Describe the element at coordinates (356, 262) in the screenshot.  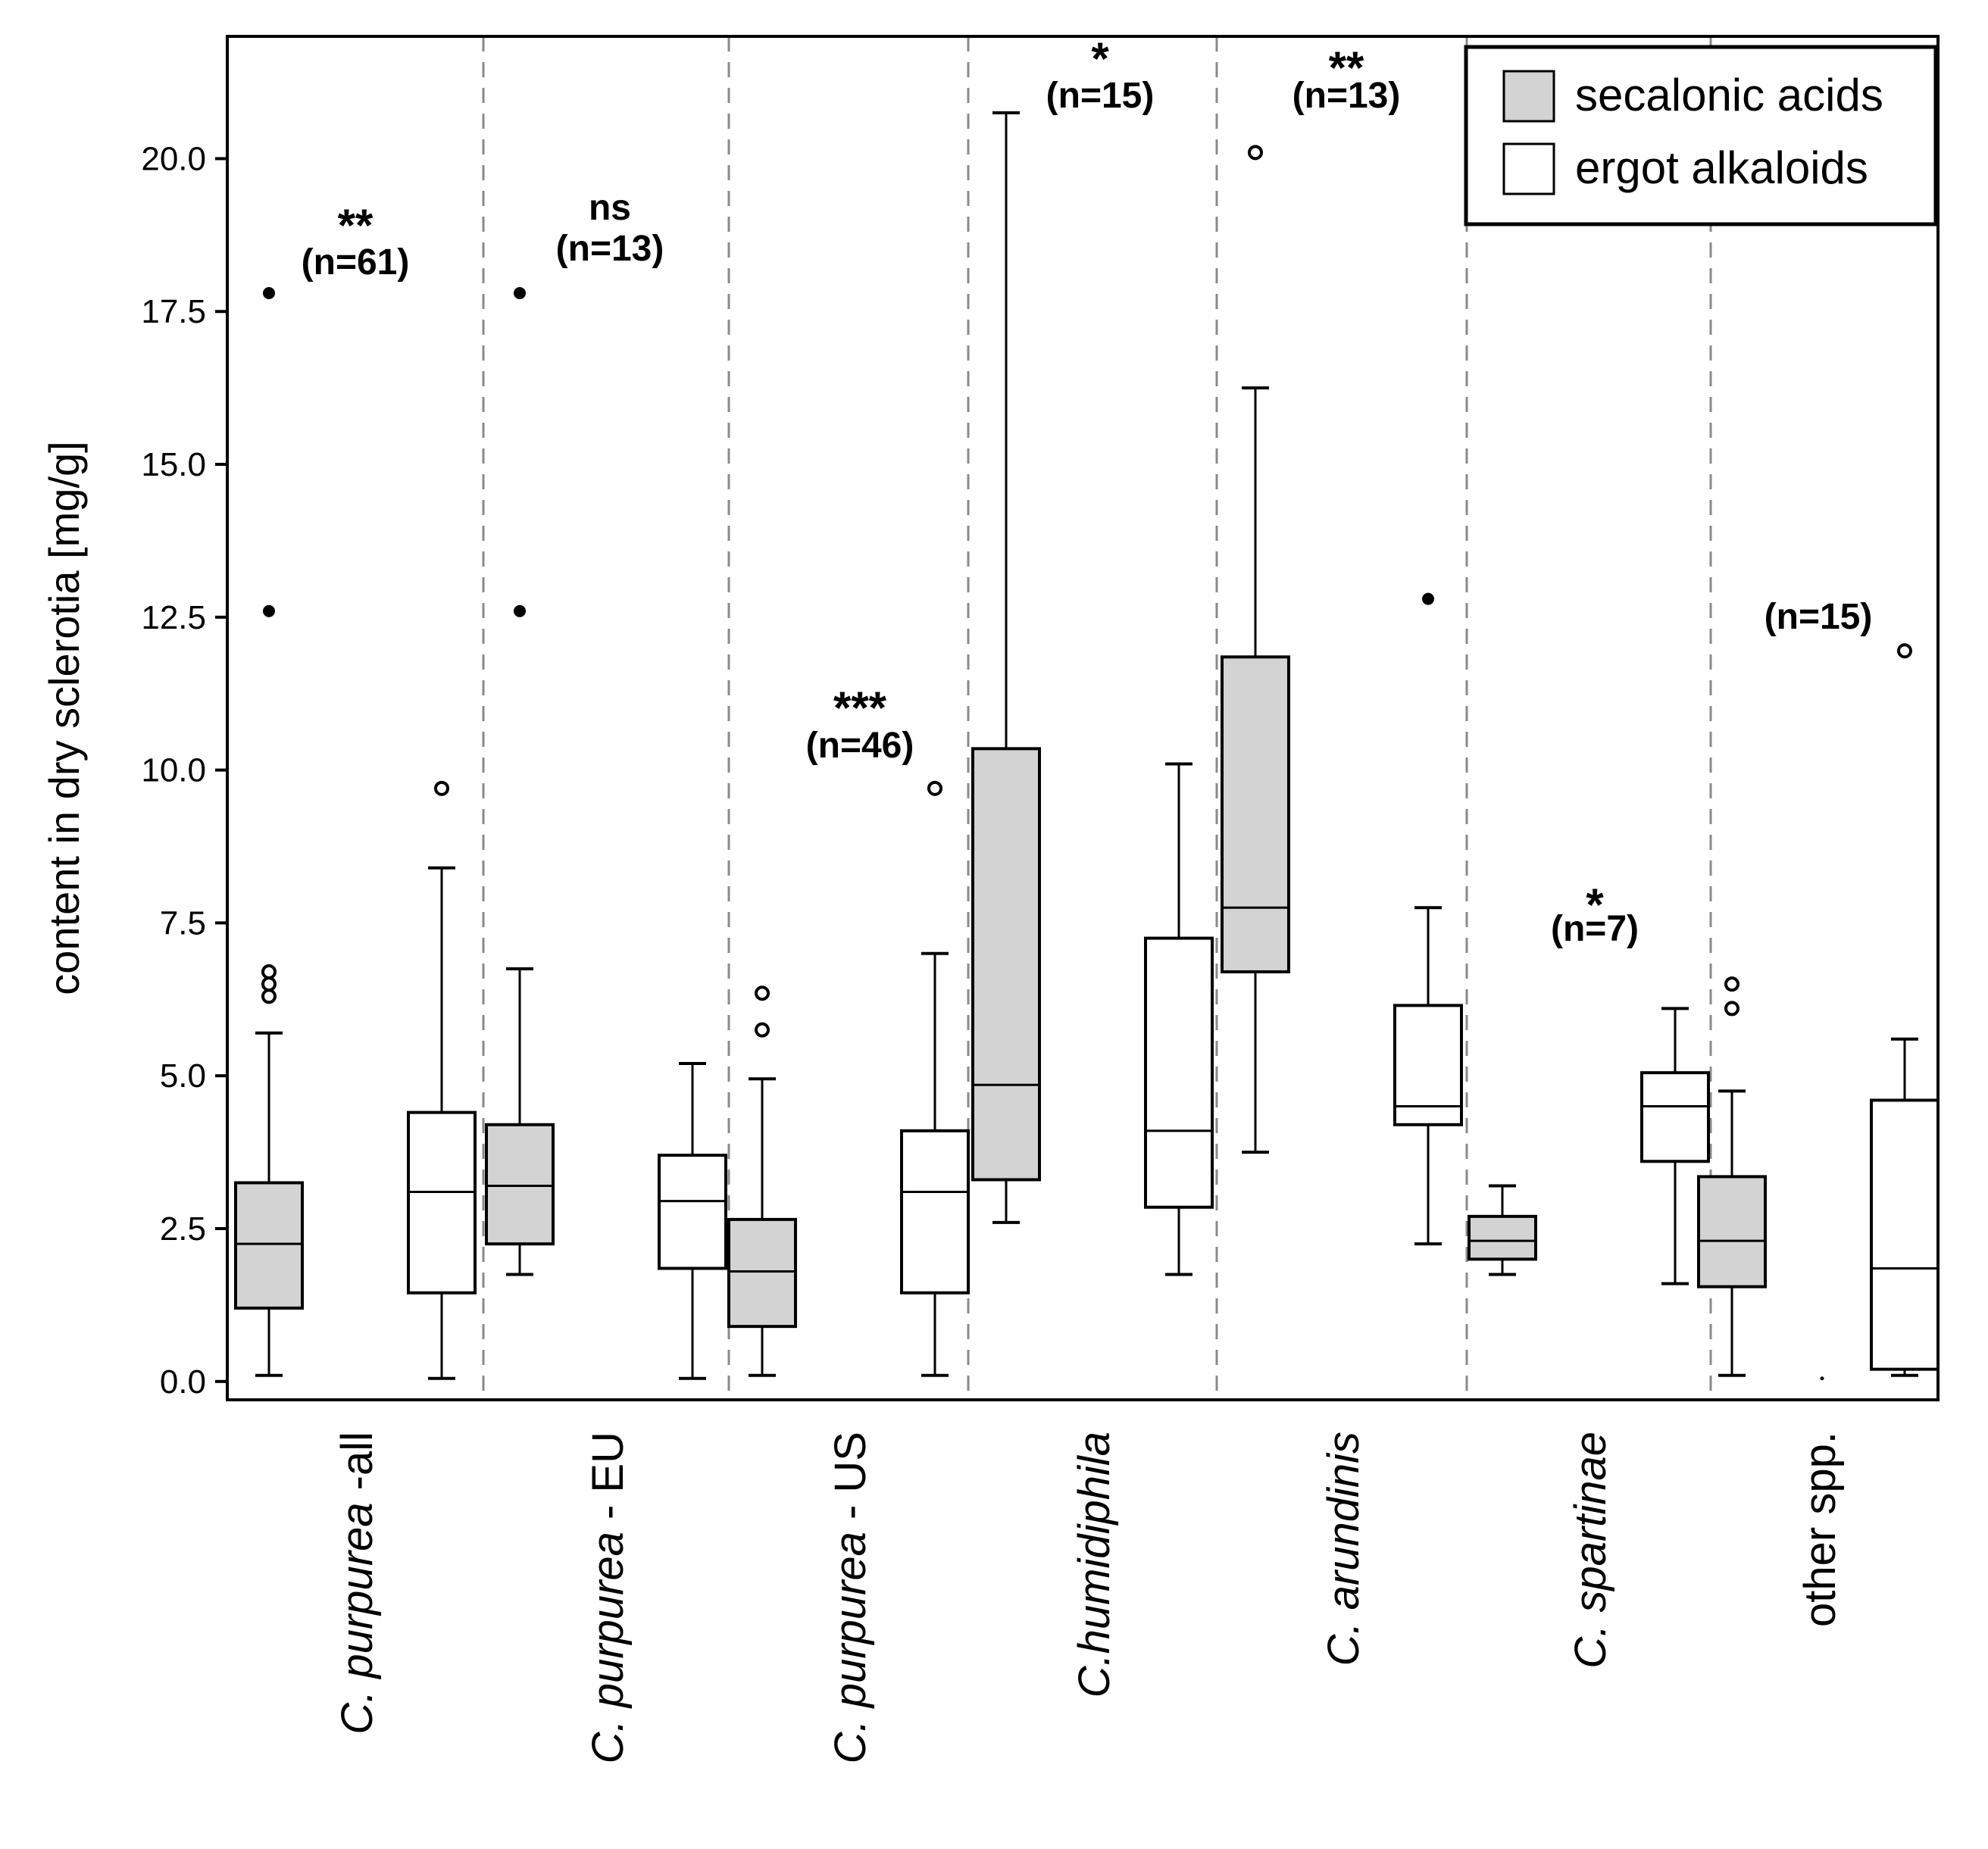
I see `group-1-n-label: (n=61)` at that location.